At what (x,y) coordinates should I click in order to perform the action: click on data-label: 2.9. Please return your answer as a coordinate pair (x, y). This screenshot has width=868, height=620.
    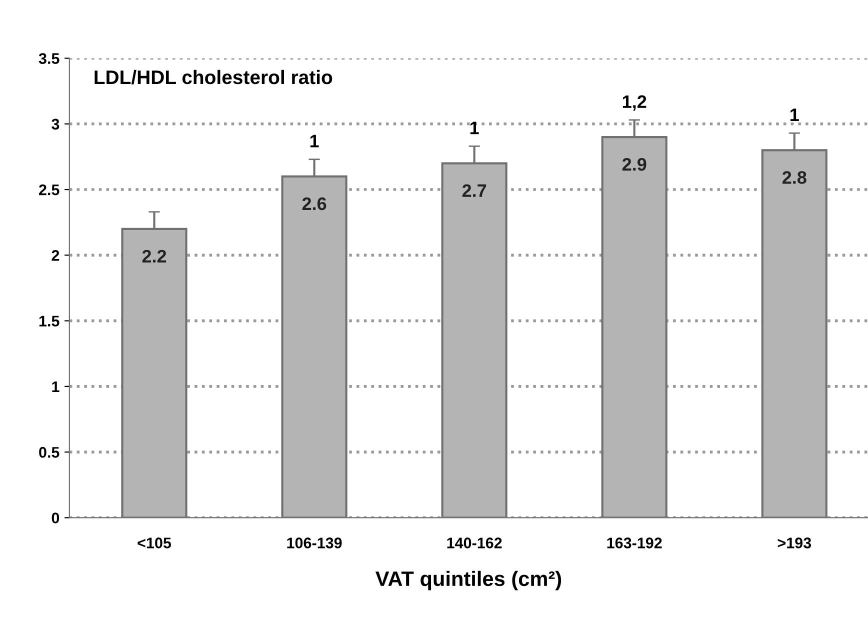
    Looking at the image, I should click on (634, 164).